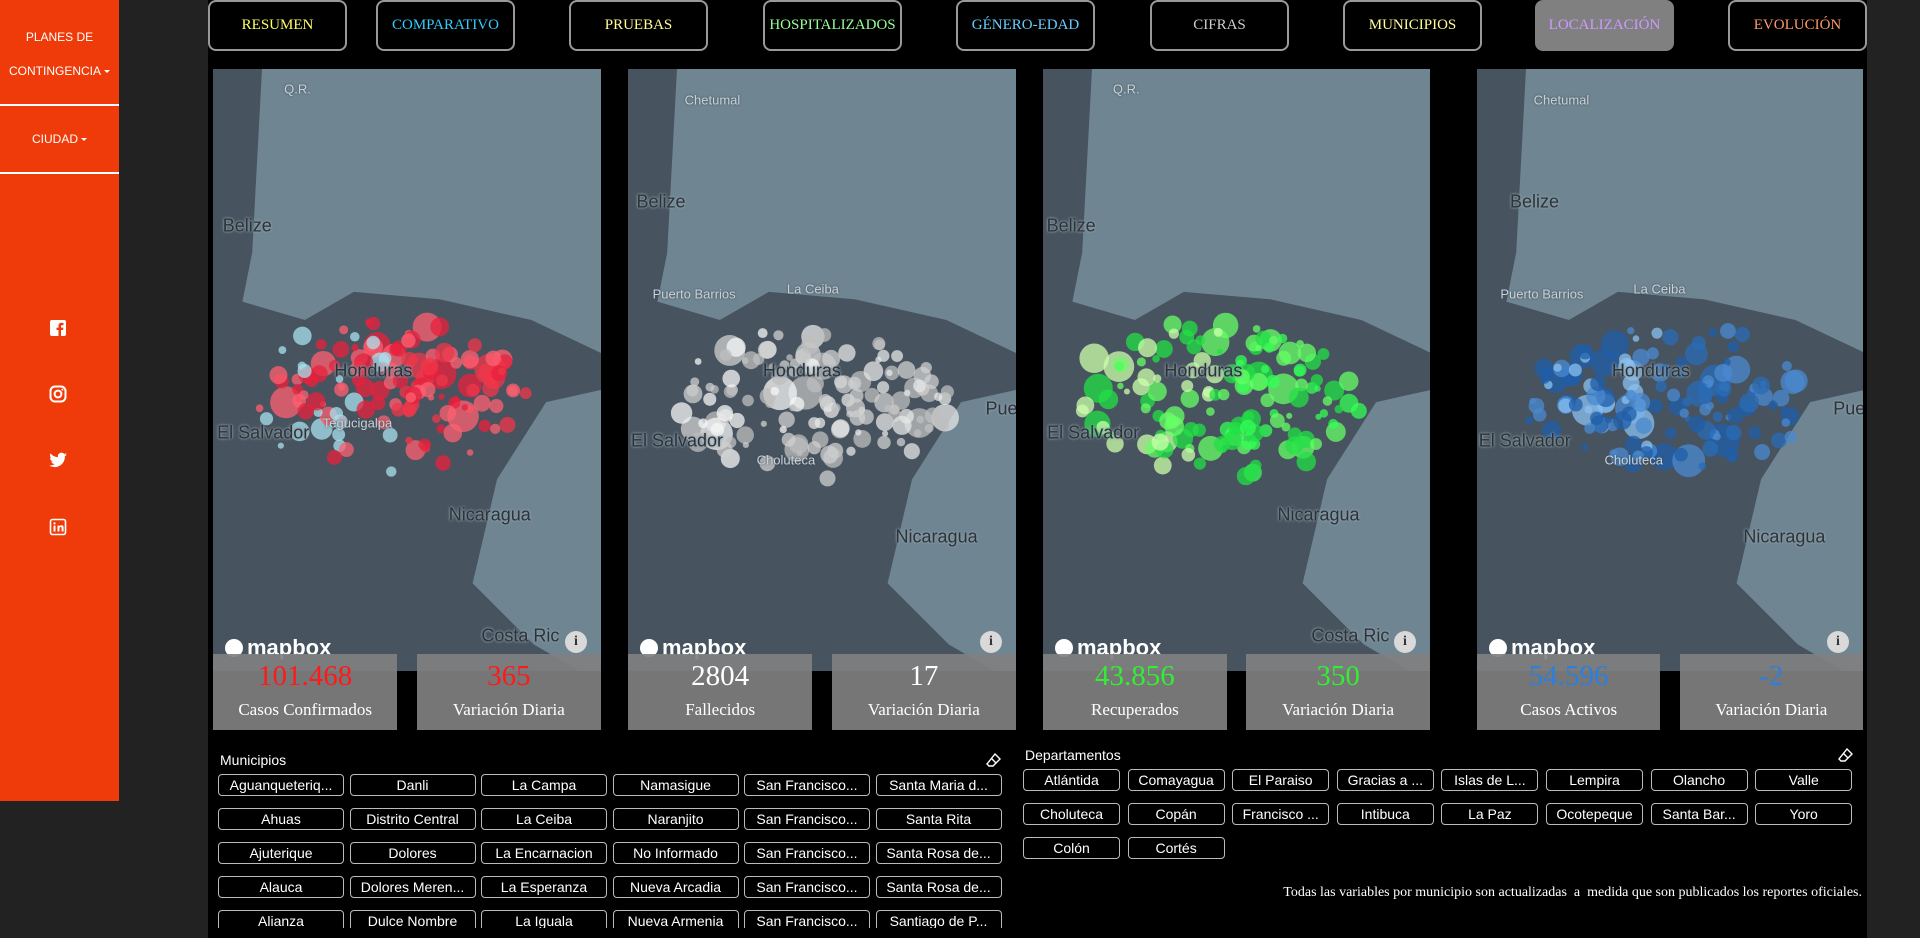 This screenshot has width=1920, height=938. Describe the element at coordinates (675, 785) in the screenshot. I see `filter-chip: Namasigue` at that location.